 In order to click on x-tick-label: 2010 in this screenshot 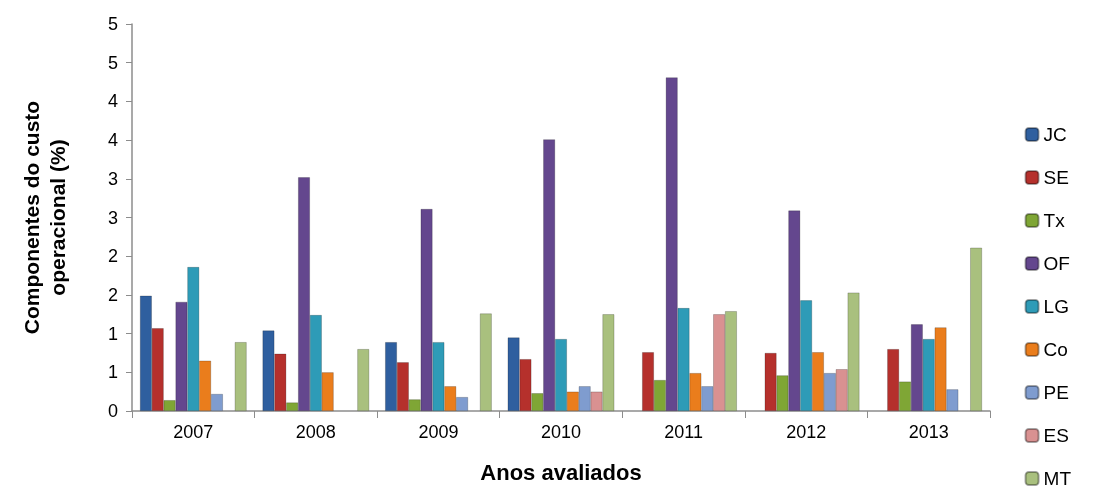, I will do `click(561, 432)`.